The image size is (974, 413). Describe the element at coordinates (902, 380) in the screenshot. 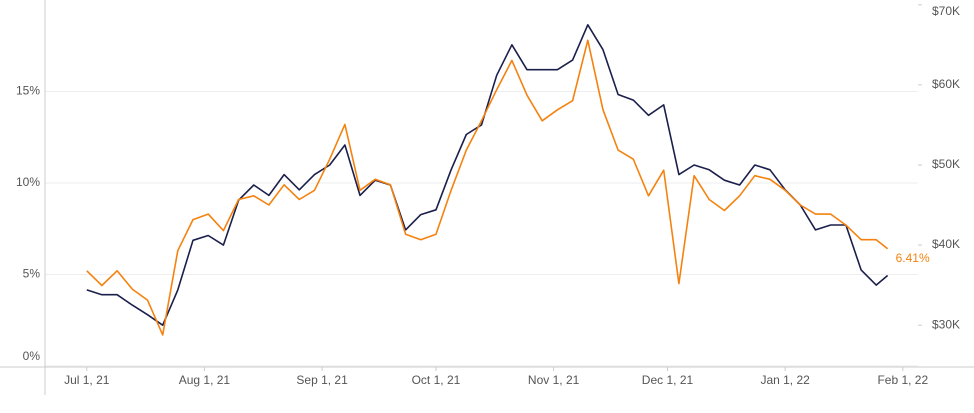

I see `x-tick-label: Feb 1, 22` at that location.